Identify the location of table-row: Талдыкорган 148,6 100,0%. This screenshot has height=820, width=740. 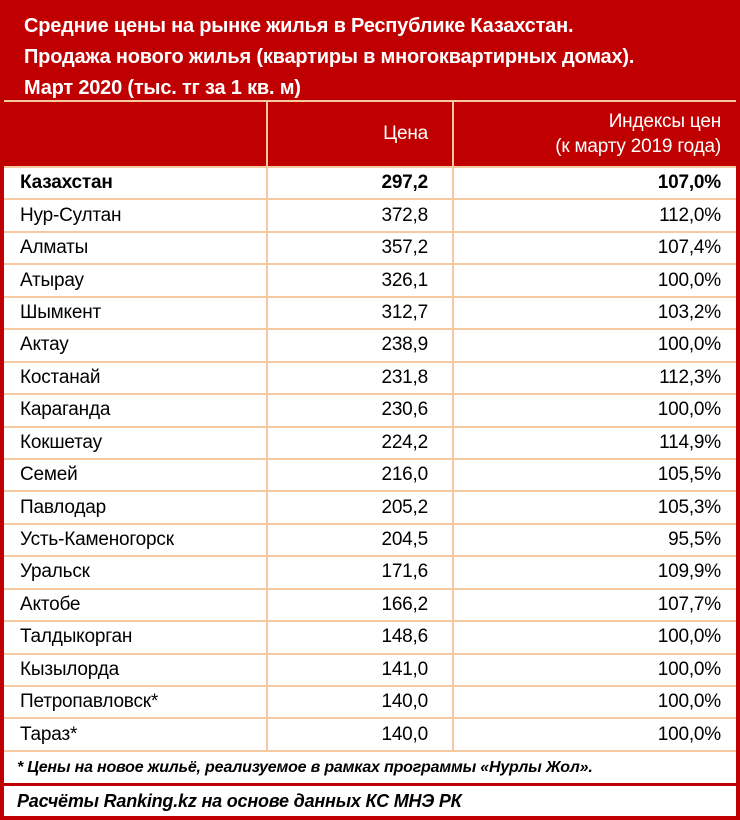
(370, 638).